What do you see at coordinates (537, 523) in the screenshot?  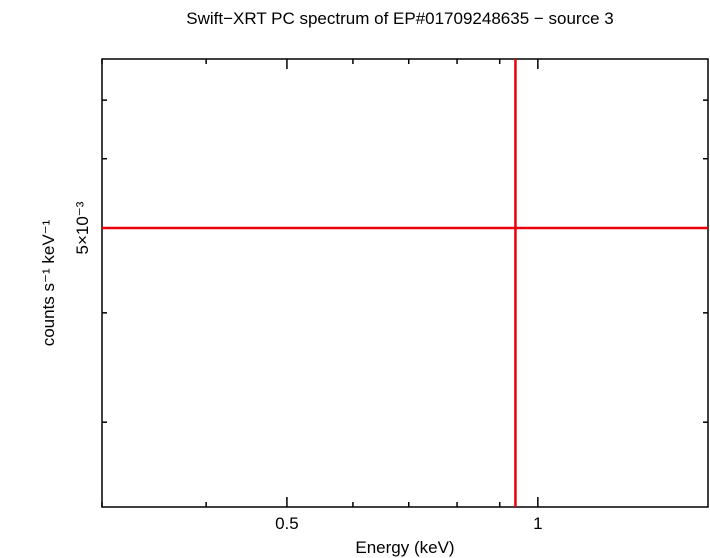 I see `x-tick-label: 1` at bounding box center [537, 523].